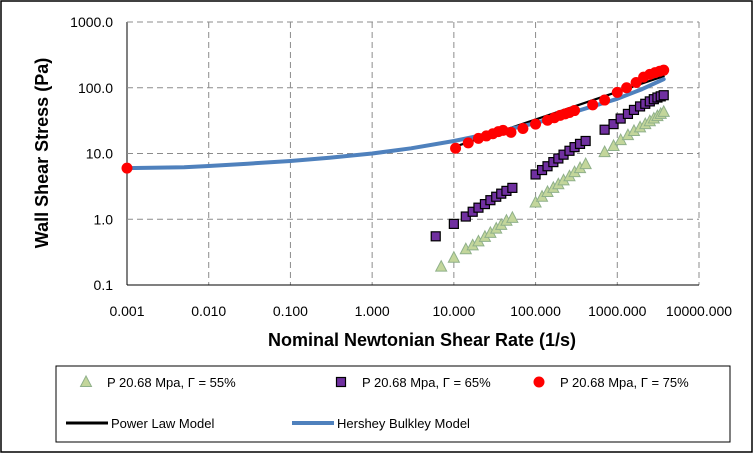 Image resolution: width=753 pixels, height=458 pixels. What do you see at coordinates (453, 311) in the screenshot?
I see `x-tick-label: 10.000` at bounding box center [453, 311].